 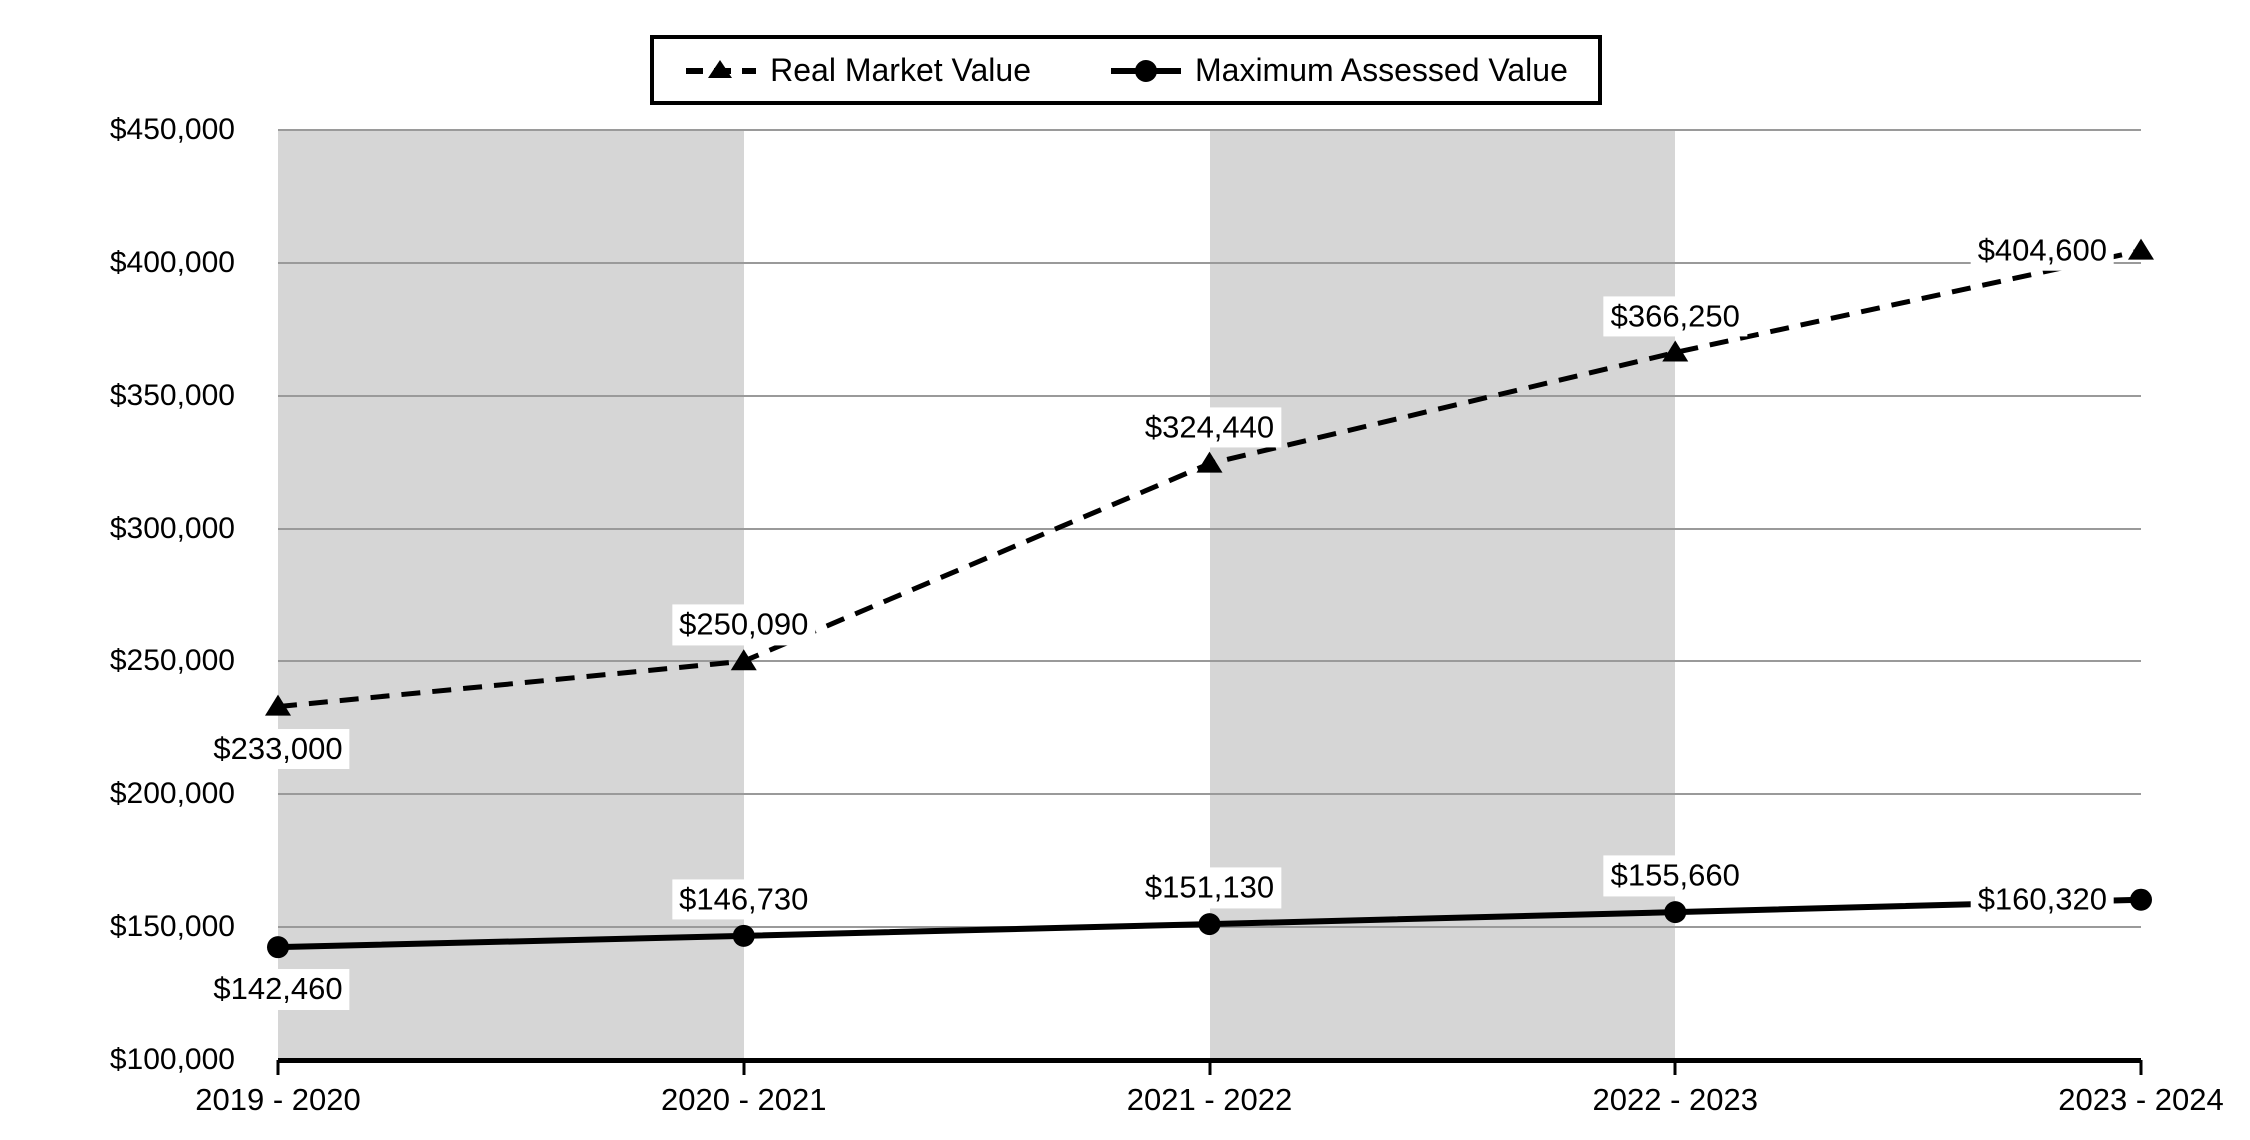 What do you see at coordinates (721, 69) in the screenshot?
I see `dashed-line-triangle-marker-icon` at bounding box center [721, 69].